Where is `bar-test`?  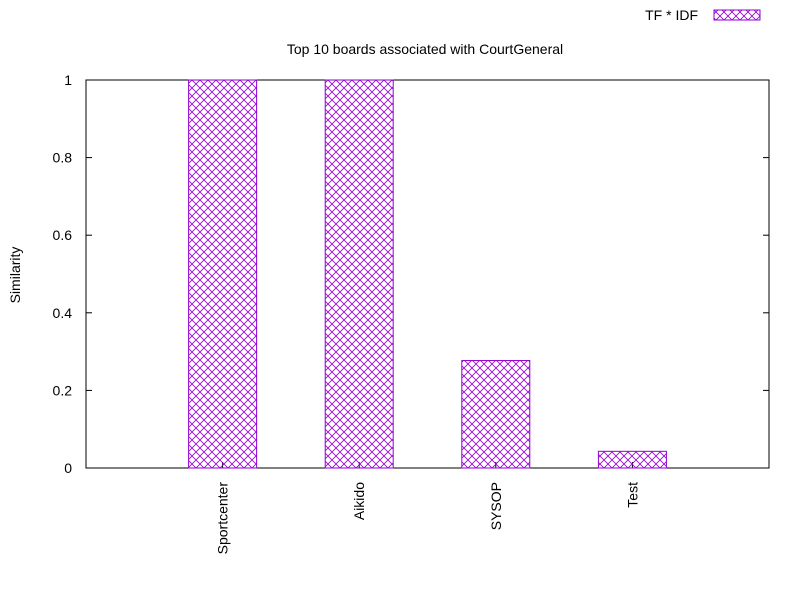 bar-test is located at coordinates (632, 459).